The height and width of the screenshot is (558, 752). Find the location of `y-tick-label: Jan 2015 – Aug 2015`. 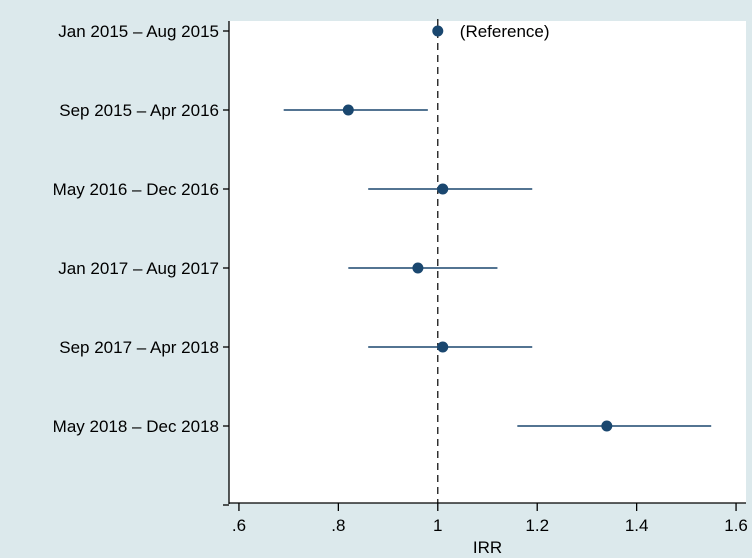

y-tick-label: Jan 2015 – Aug 2015 is located at coordinates (138, 31).